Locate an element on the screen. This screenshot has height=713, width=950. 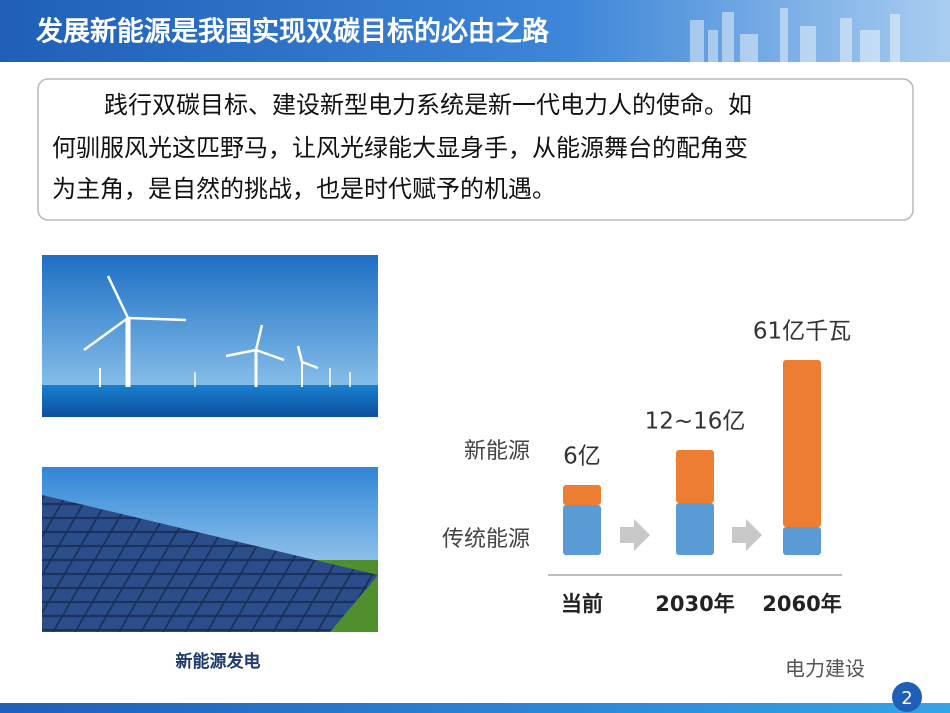
solar-photo is located at coordinates (210, 549).